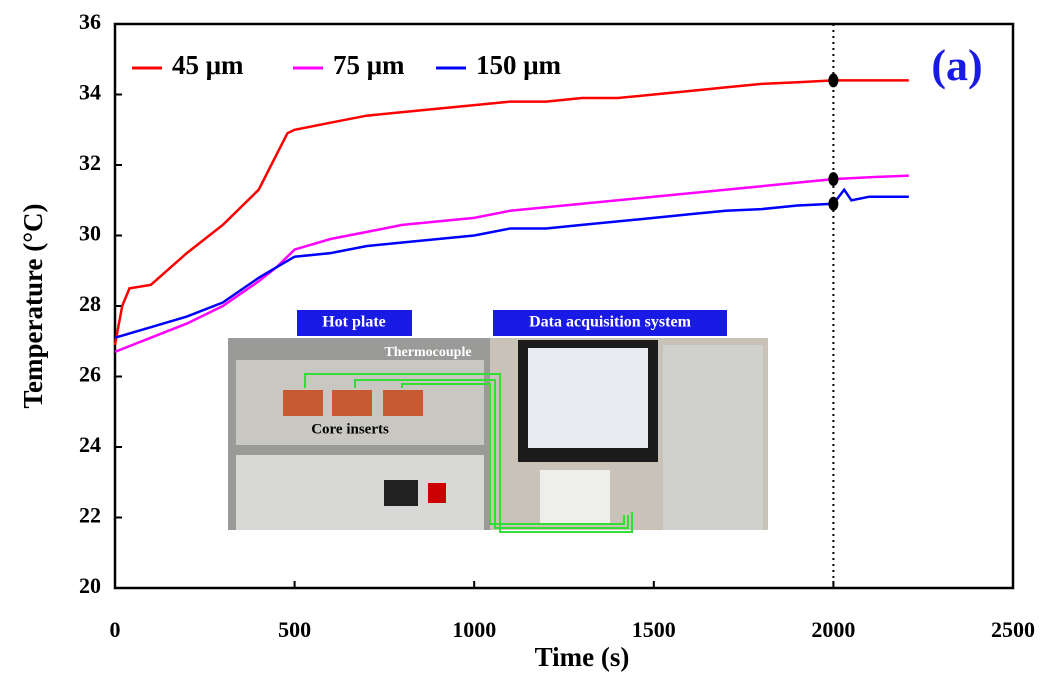 The width and height of the screenshot is (1061, 677). What do you see at coordinates (90, 233) in the screenshot?
I see `y-tick-label: 30` at bounding box center [90, 233].